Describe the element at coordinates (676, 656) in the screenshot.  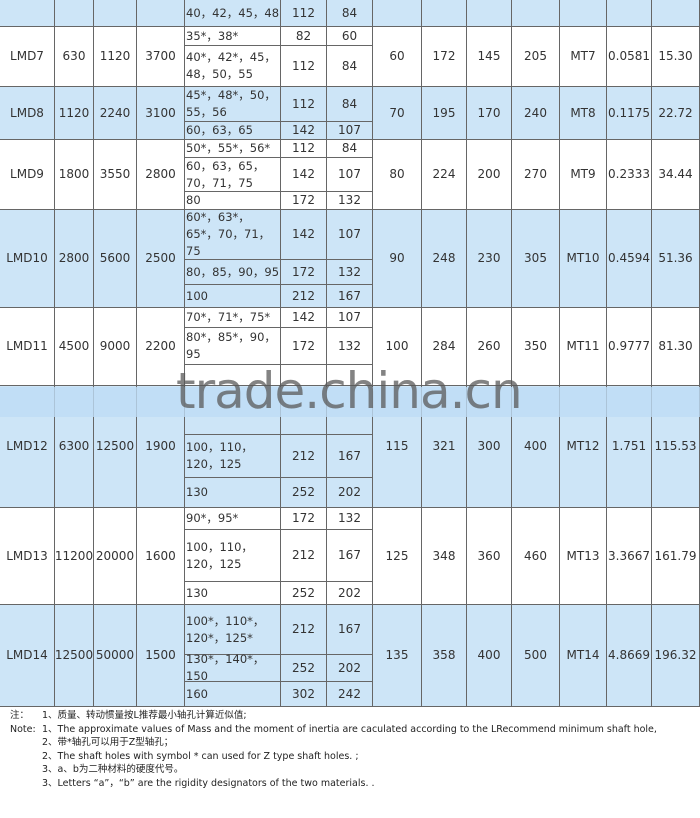
I see `value-cell: 196.32` at that location.